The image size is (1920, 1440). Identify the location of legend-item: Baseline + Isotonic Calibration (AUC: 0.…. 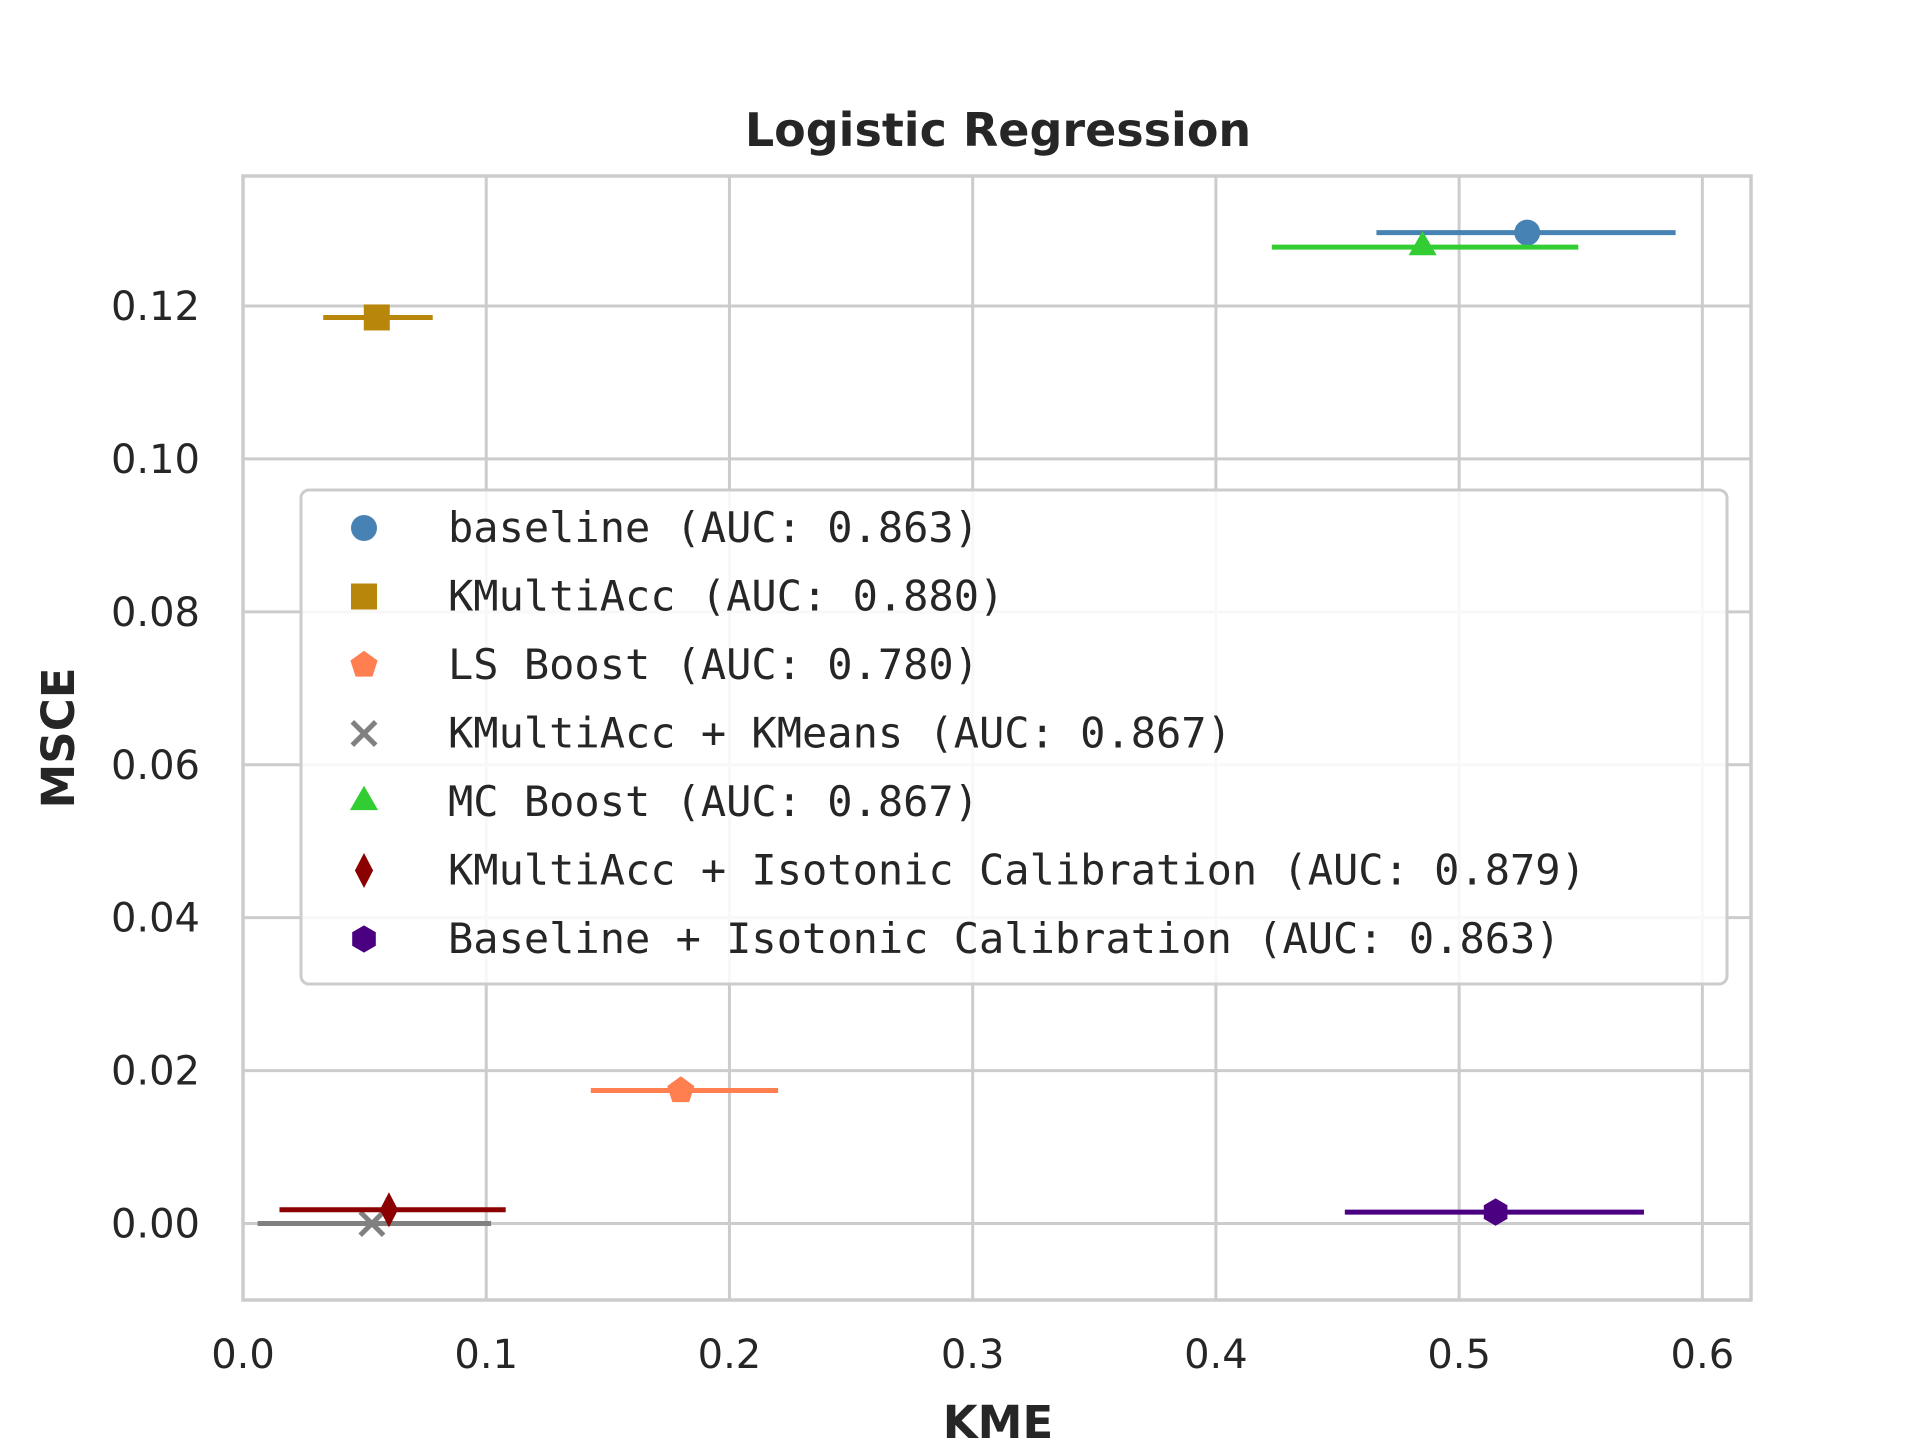
(956, 938).